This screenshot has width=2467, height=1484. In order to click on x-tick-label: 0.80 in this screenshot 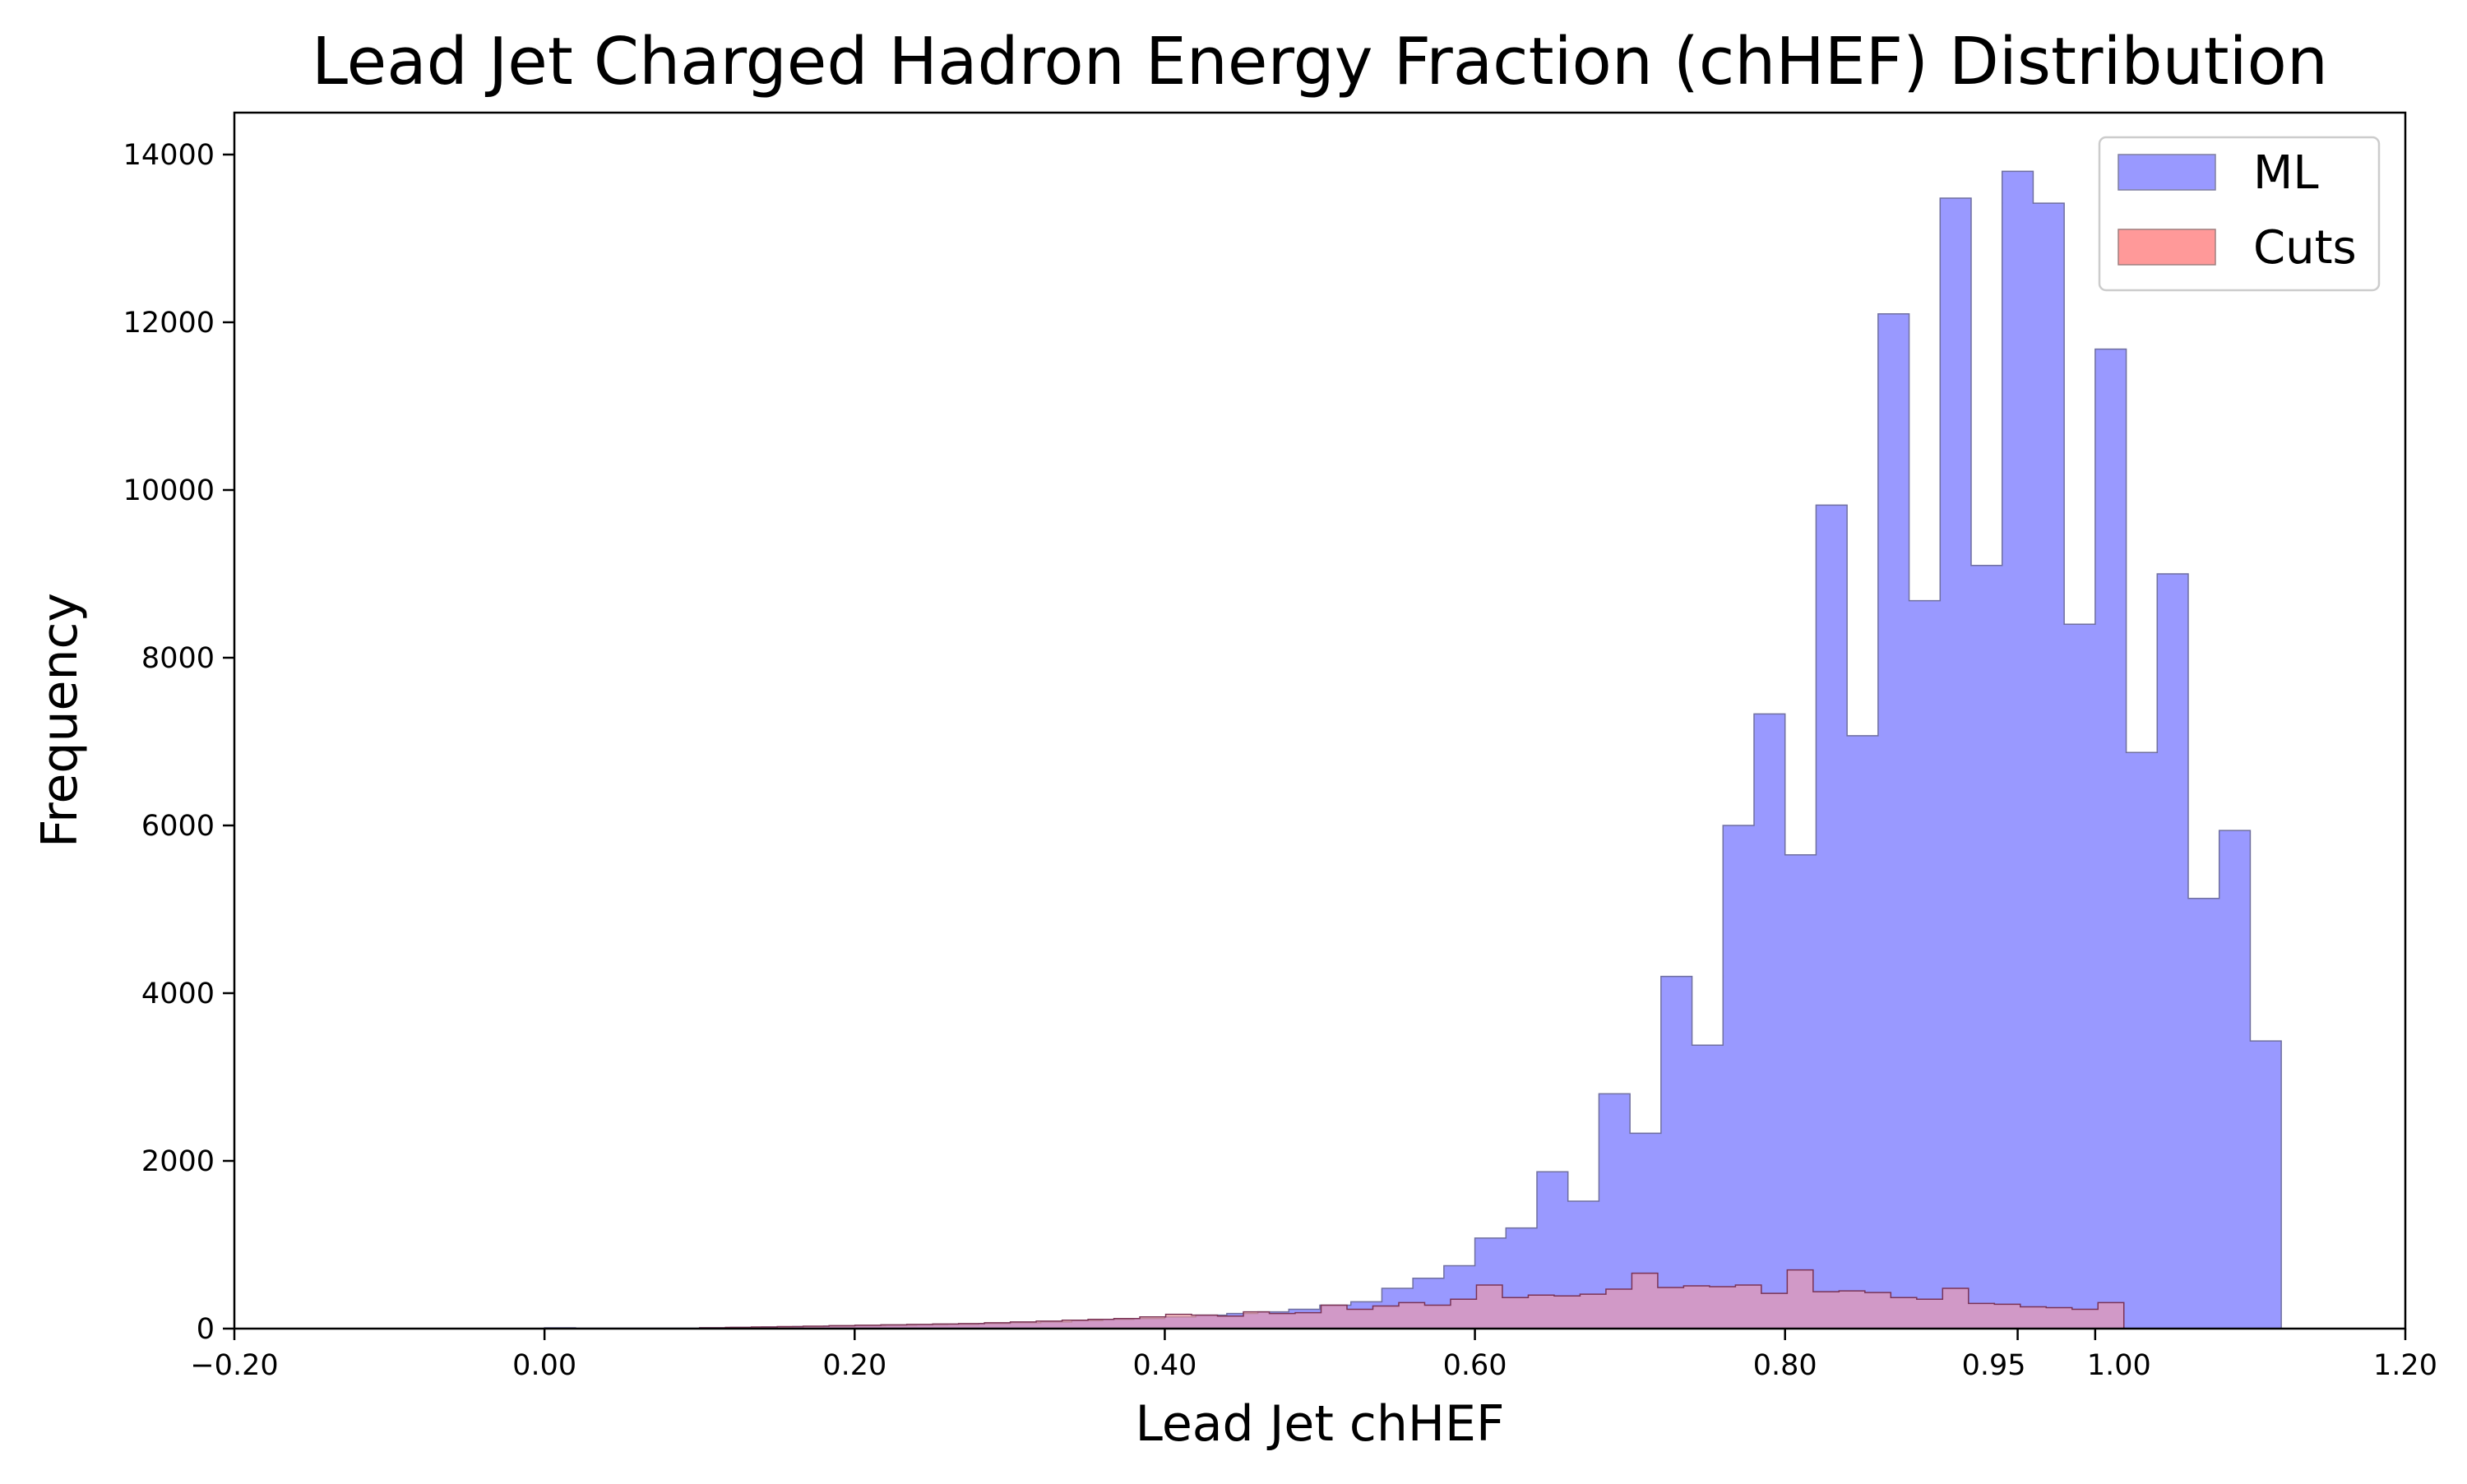, I will do `click(1785, 1365)`.